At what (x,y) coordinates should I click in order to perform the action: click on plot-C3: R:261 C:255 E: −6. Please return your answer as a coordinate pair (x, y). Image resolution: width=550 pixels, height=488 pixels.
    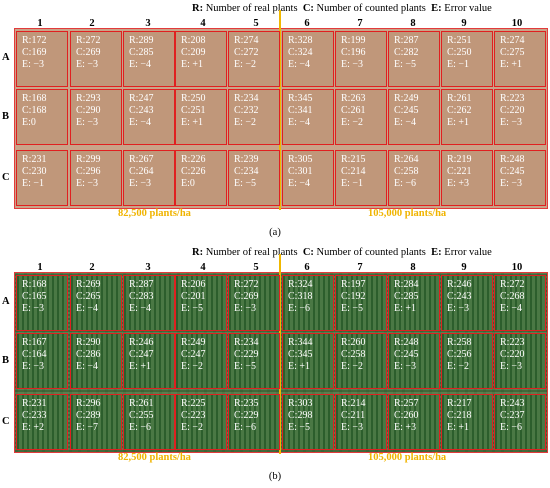
    Looking at the image, I should click on (149, 422).